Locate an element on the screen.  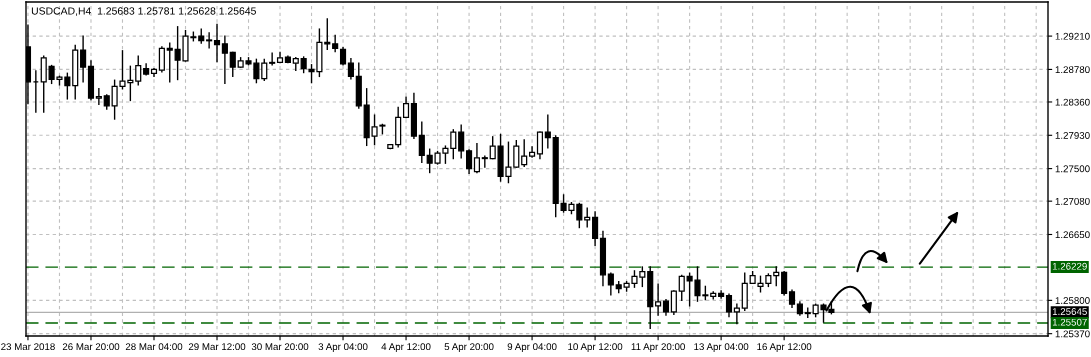
x-tick-label: 10 Apr 12:00 is located at coordinates (595, 348).